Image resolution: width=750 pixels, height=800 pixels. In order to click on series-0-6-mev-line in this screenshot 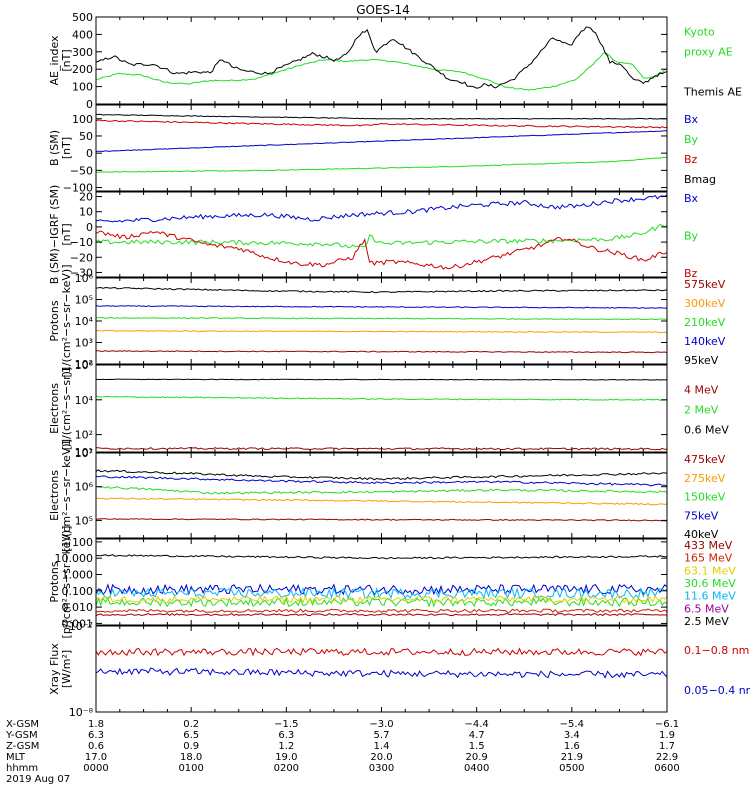, I will do `click(381, 379)`.